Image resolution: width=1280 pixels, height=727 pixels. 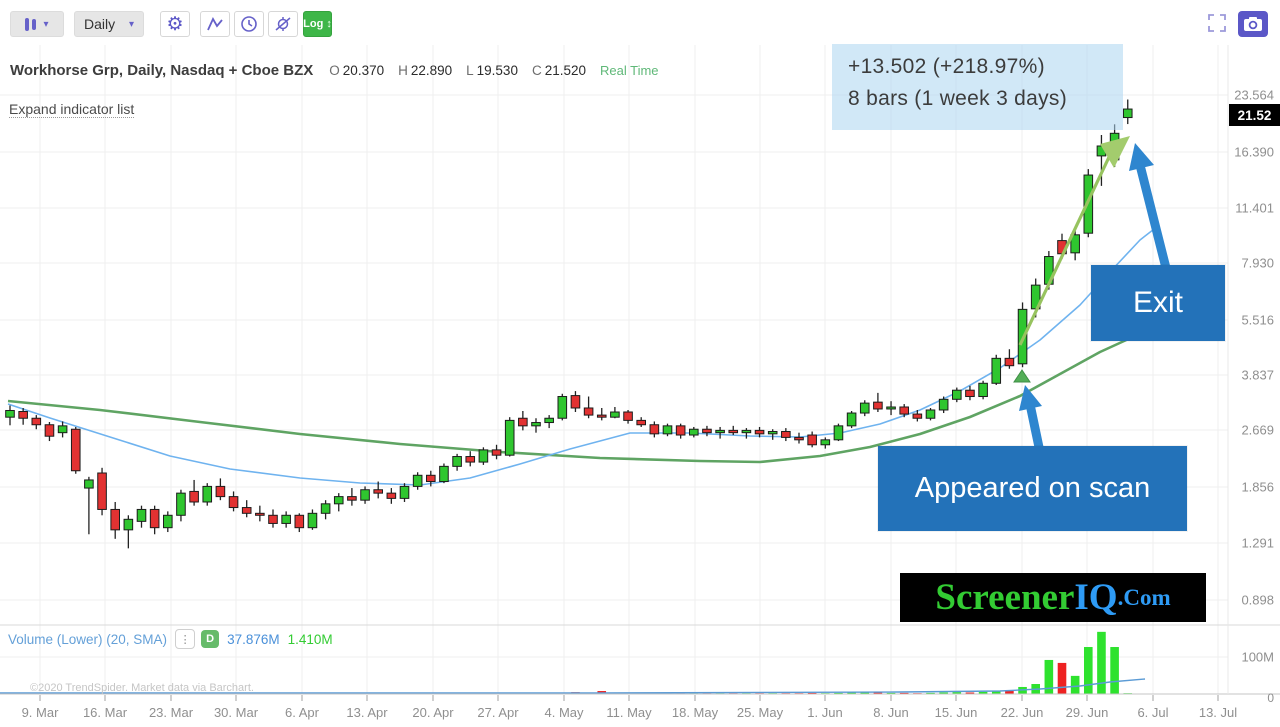 I want to click on price-axis-label: 100M, so click(x=1257, y=657).